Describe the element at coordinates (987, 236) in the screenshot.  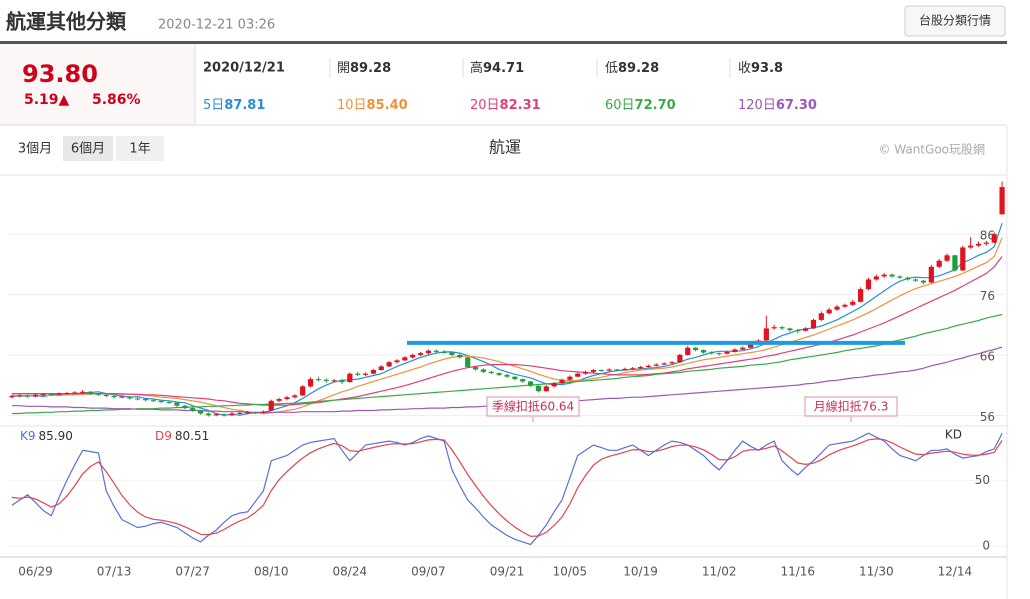
I see `y-tick-label: 86` at that location.